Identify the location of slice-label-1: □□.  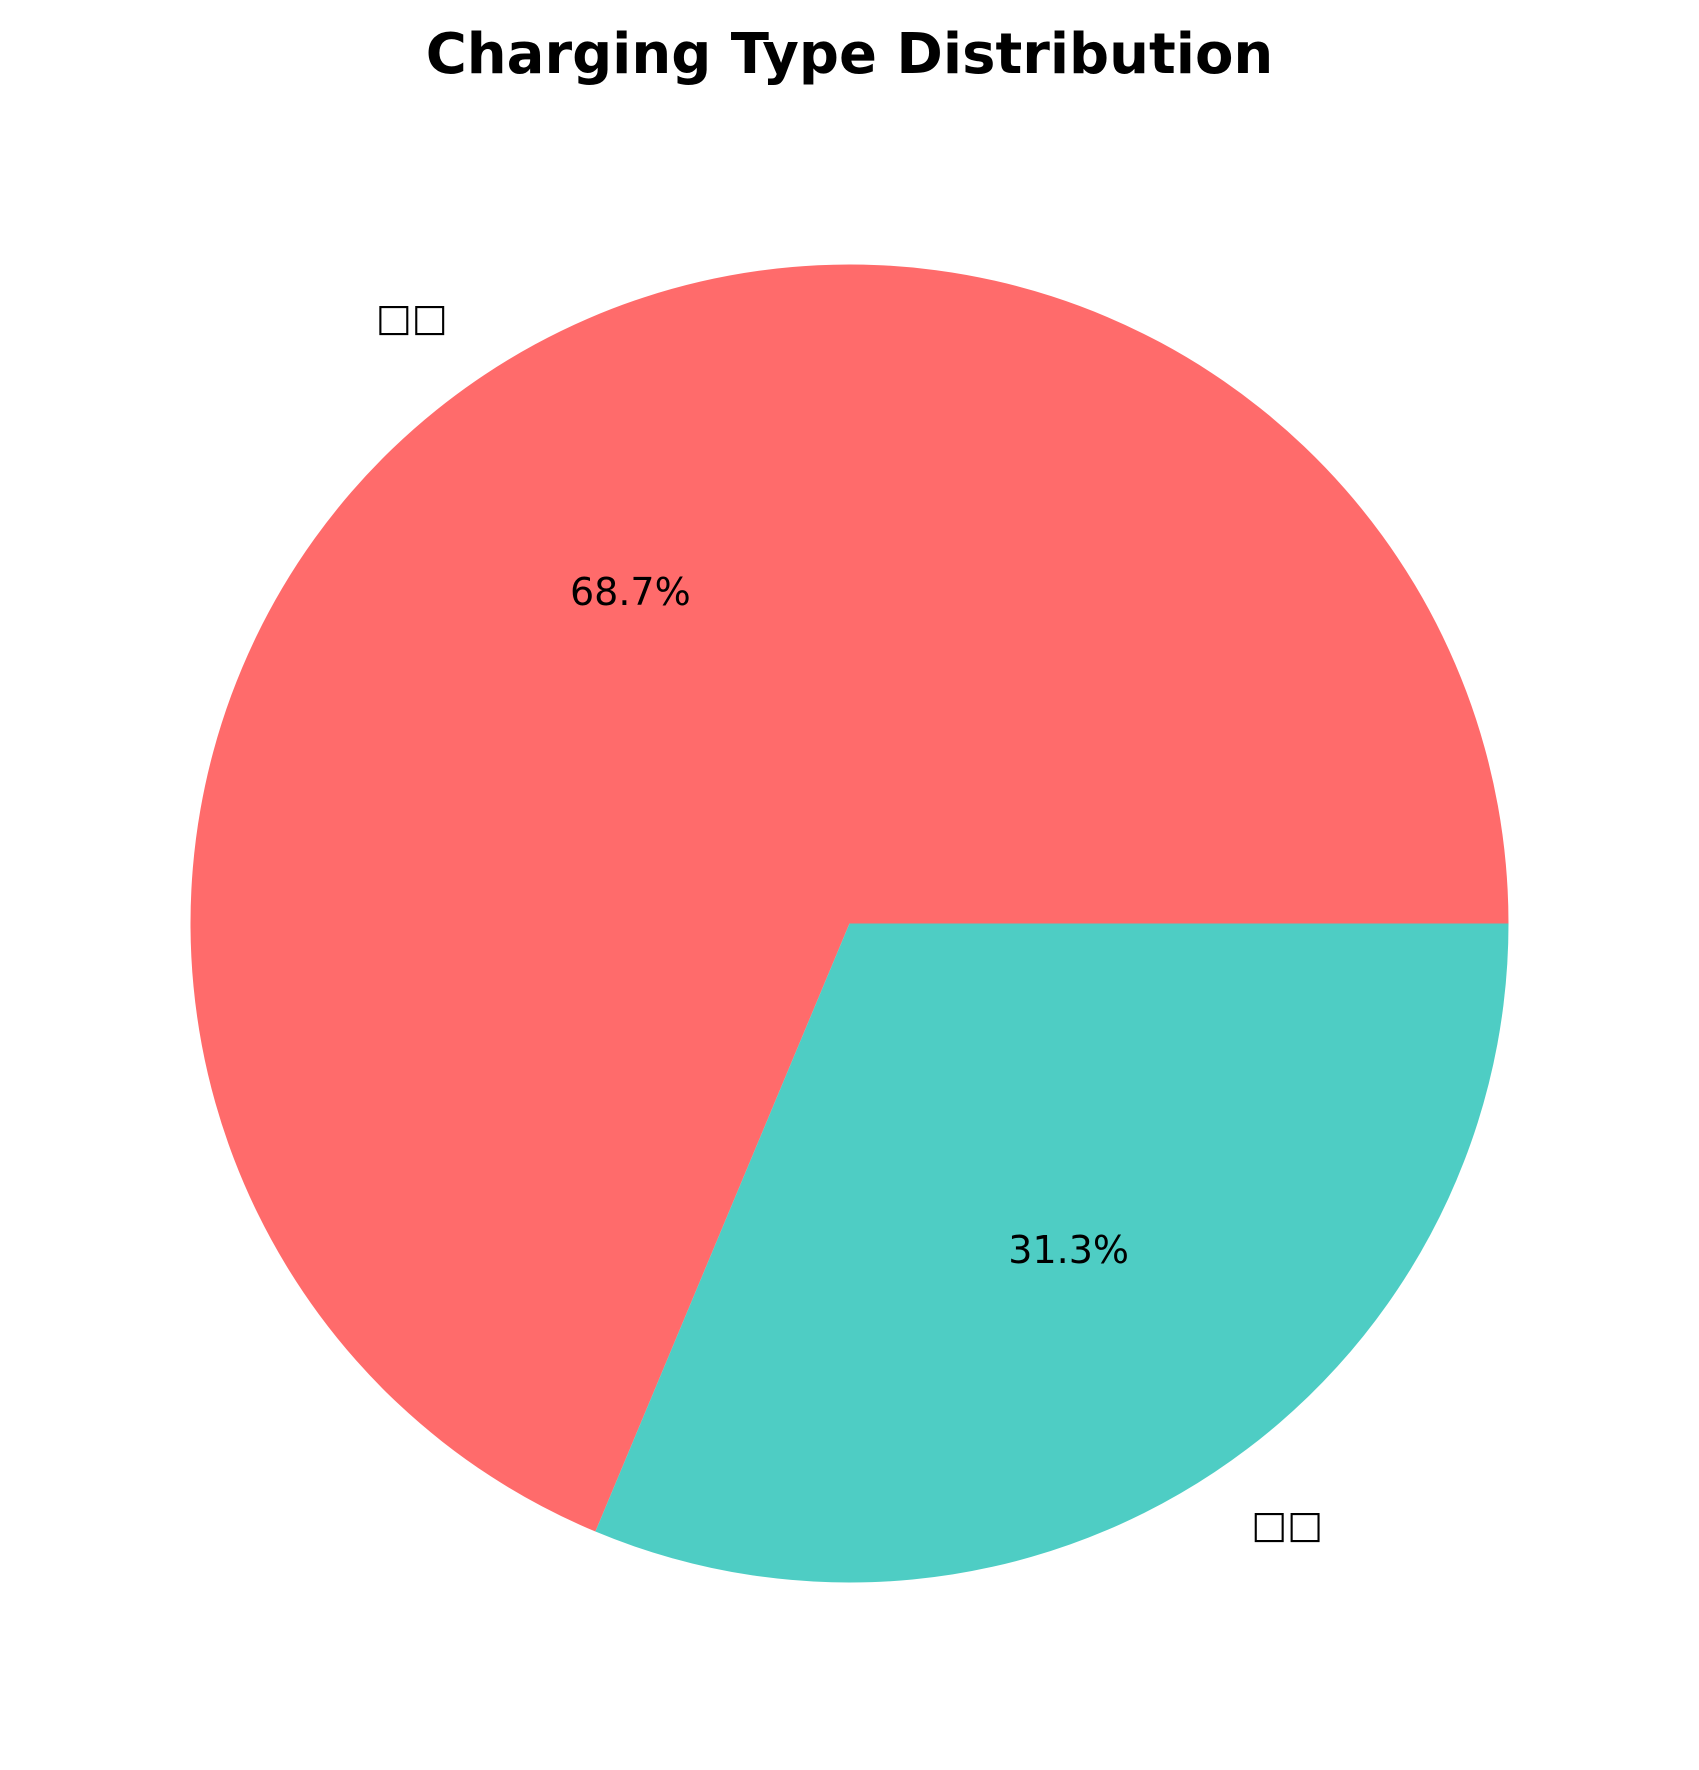
(412, 318).